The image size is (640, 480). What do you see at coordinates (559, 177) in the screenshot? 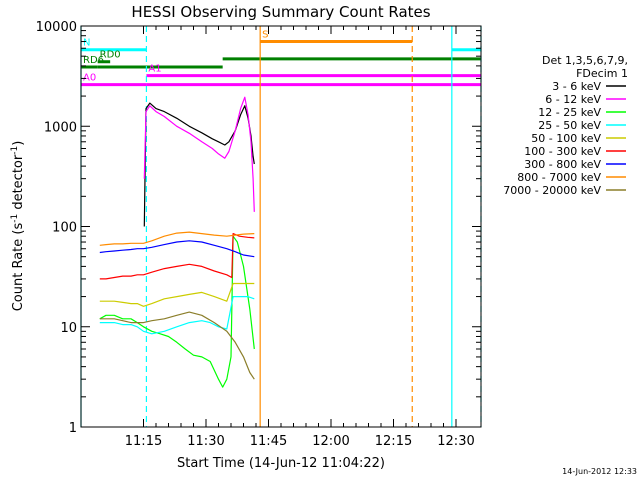
I see `legend-entry-label: 800 - 7000 keV` at bounding box center [559, 177].